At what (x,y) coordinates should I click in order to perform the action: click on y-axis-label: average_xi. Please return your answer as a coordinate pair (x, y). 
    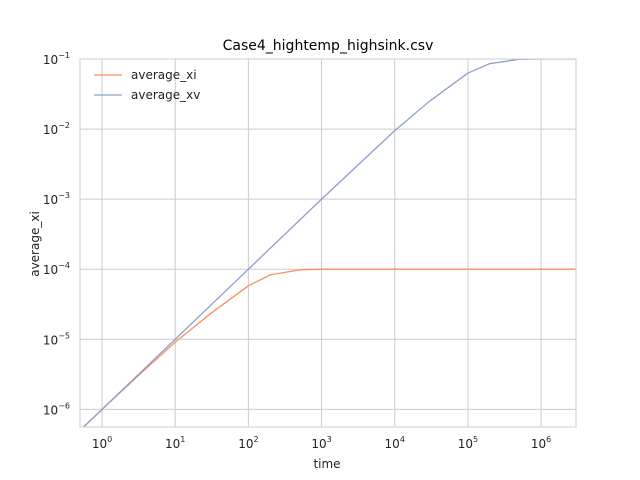
    Looking at the image, I should click on (35, 244).